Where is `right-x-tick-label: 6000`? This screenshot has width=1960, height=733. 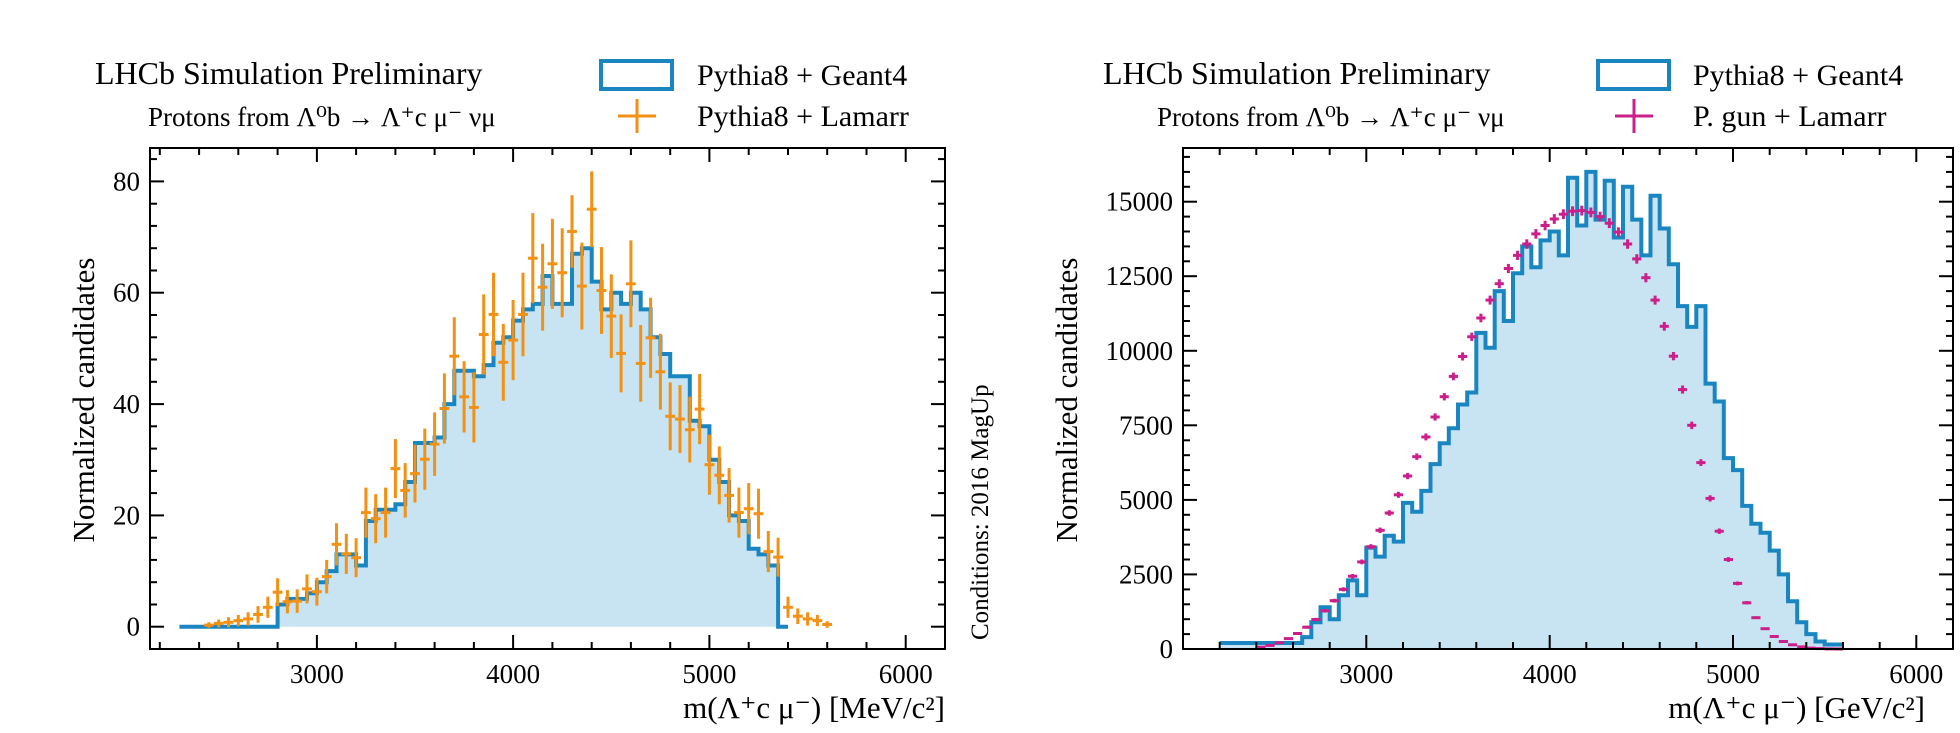
right-x-tick-label: 6000 is located at coordinates (1916, 674).